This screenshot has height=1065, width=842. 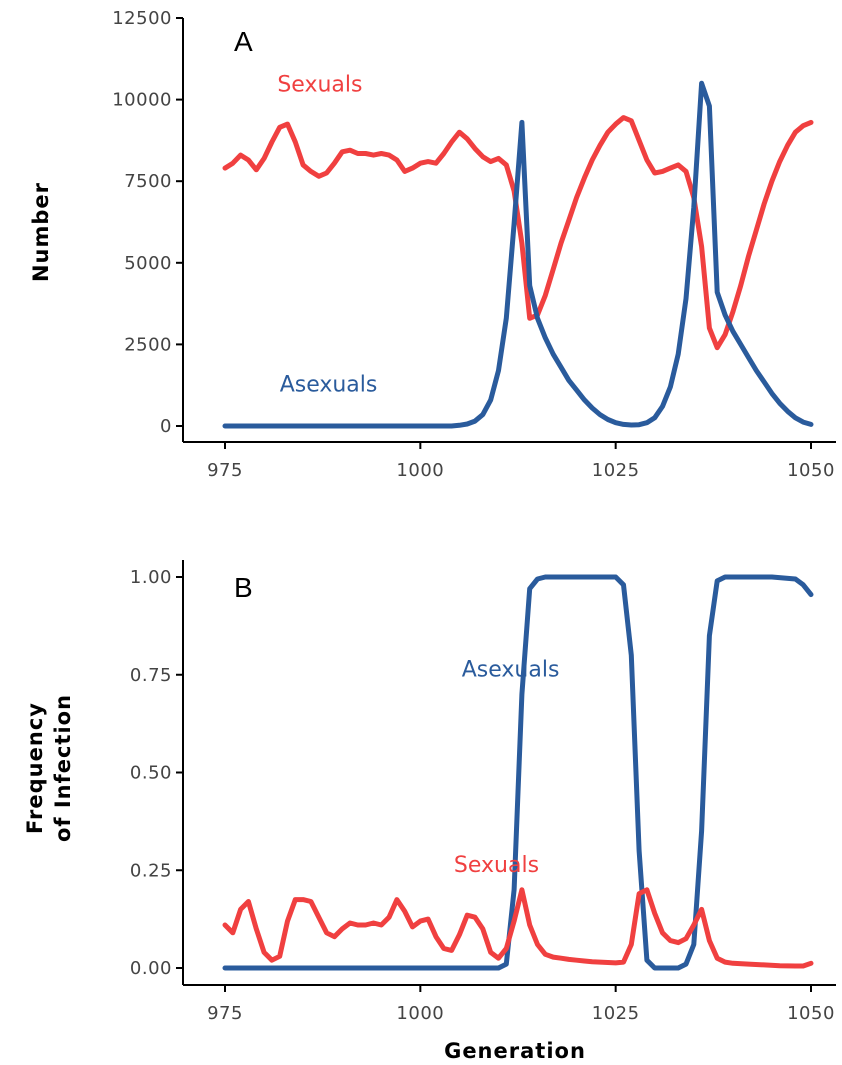 What do you see at coordinates (521, 1004) in the screenshot?
I see `panel-b-x-ticks: 975 1000 1025 1050` at bounding box center [521, 1004].